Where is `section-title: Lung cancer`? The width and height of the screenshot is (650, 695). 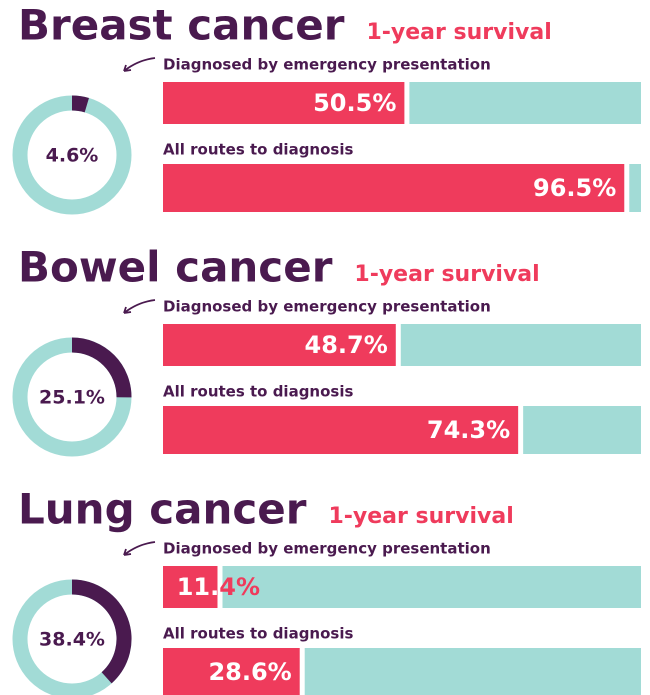 section-title: Lung cancer is located at coordinates (162, 509).